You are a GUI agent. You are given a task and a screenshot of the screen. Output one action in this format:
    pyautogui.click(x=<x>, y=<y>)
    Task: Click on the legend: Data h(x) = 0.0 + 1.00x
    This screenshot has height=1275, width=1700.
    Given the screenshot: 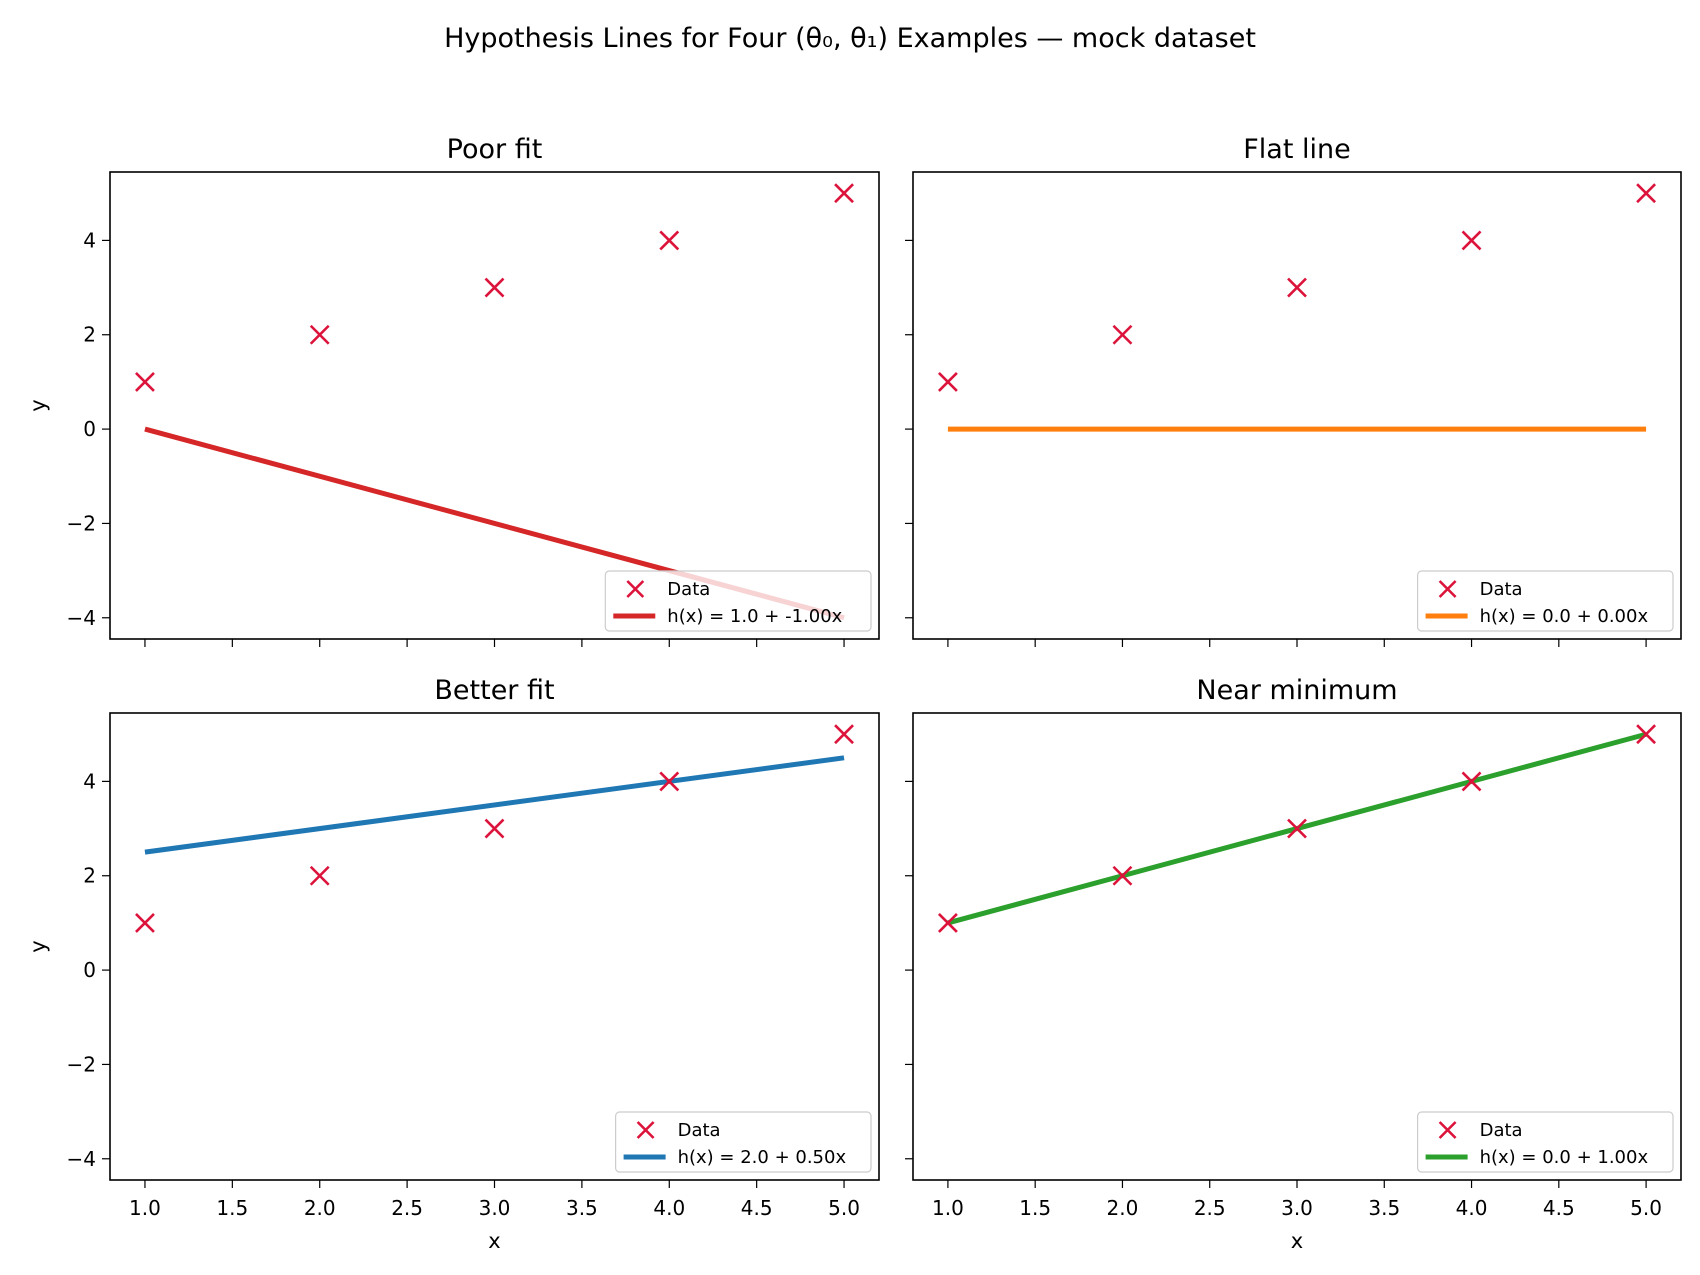 What is the action you would take?
    pyautogui.click(x=1545, y=1142)
    